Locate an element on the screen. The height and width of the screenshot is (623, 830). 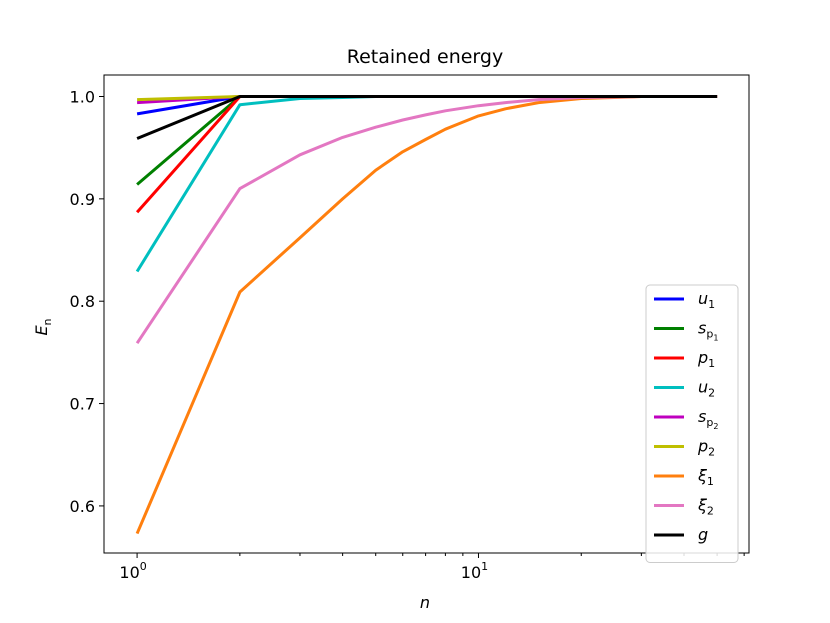
y-tick-label: 1.0 is located at coordinates (82, 96).